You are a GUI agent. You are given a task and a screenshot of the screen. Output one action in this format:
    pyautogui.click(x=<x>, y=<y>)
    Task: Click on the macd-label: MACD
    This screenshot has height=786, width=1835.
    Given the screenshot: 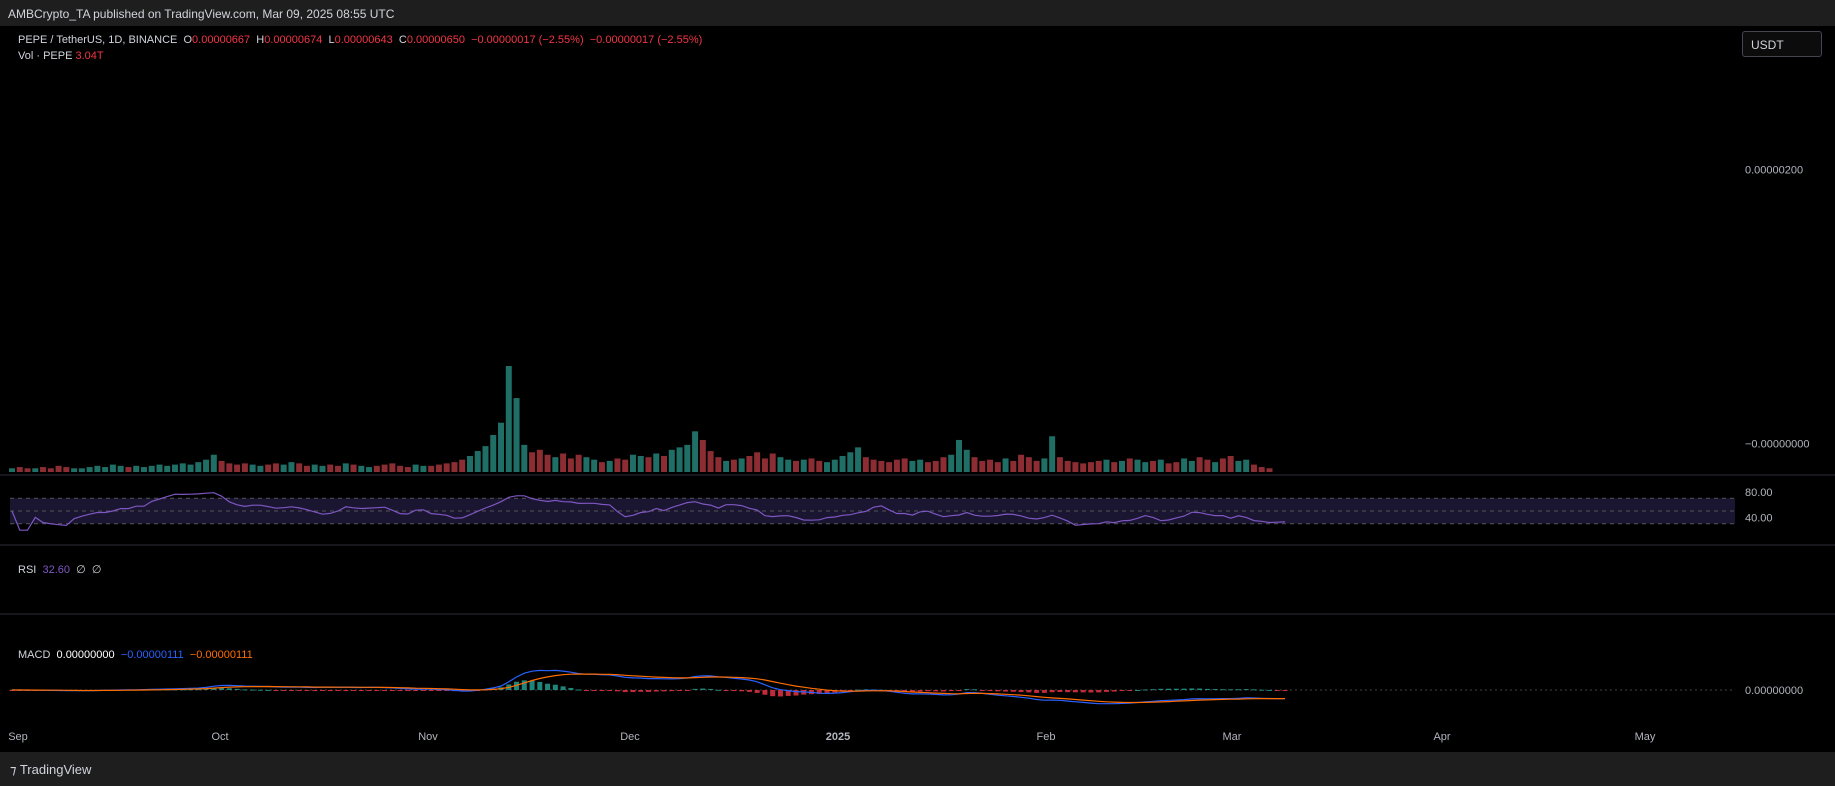 What is the action you would take?
    pyautogui.click(x=34, y=655)
    